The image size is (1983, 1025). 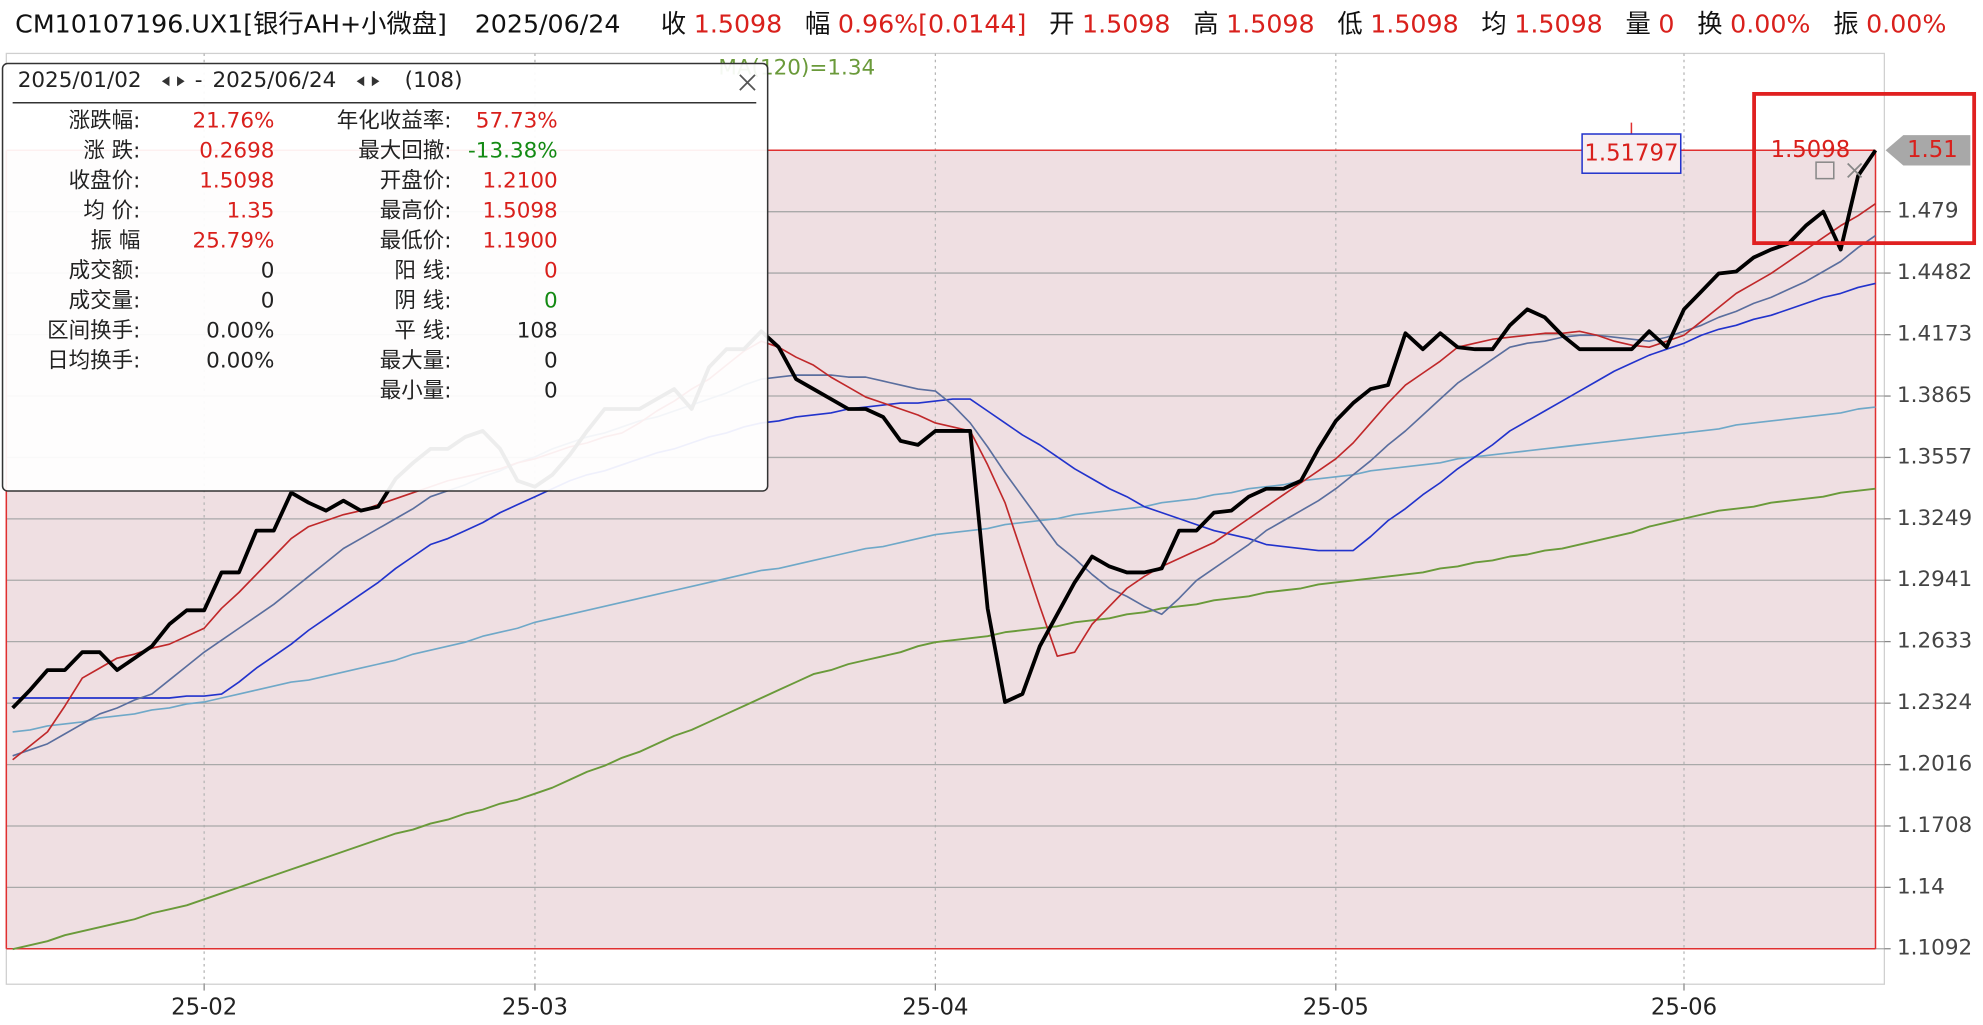 What do you see at coordinates (747, 82) in the screenshot?
I see `panel-close` at bounding box center [747, 82].